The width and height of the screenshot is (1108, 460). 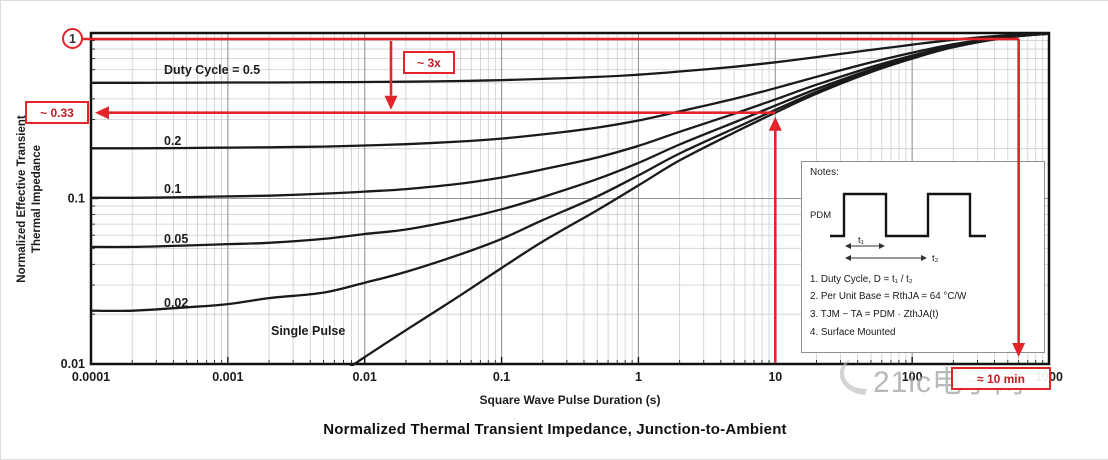 What do you see at coordinates (775, 377) in the screenshot?
I see `x-tick-label: 10` at bounding box center [775, 377].